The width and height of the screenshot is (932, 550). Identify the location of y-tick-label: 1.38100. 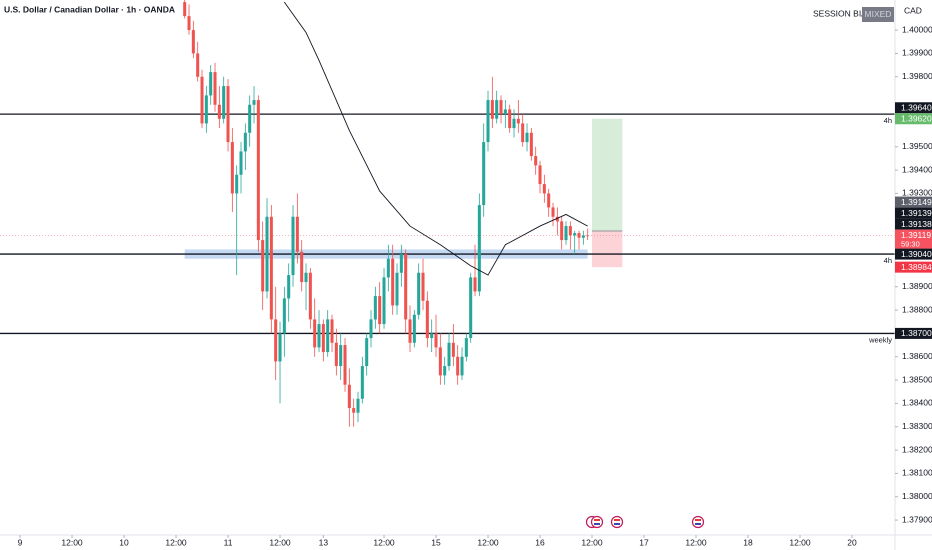
(917, 473).